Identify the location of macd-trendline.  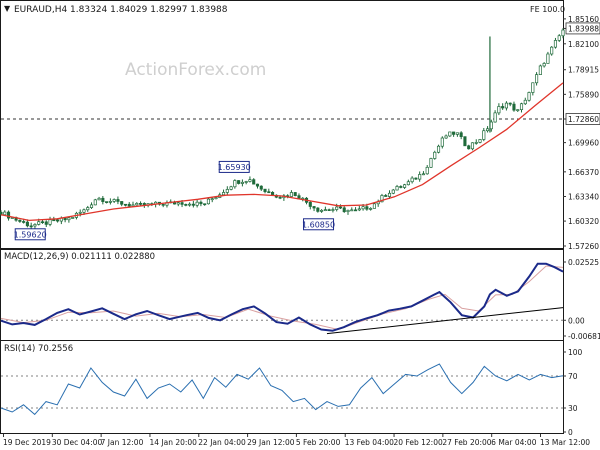
(445, 321).